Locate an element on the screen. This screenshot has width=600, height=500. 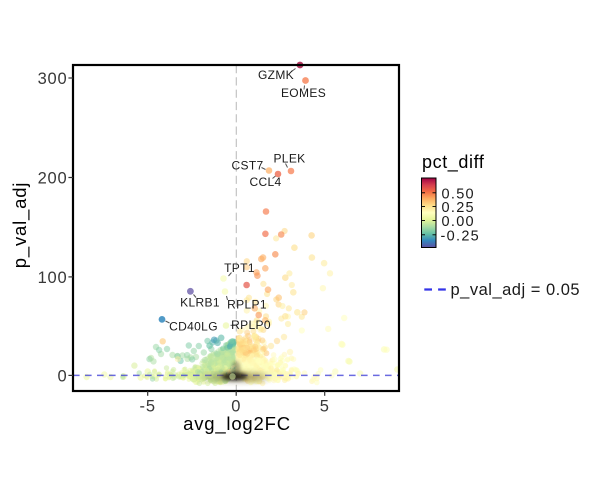
svg-text: RPLP1 is located at coordinates (247, 305).